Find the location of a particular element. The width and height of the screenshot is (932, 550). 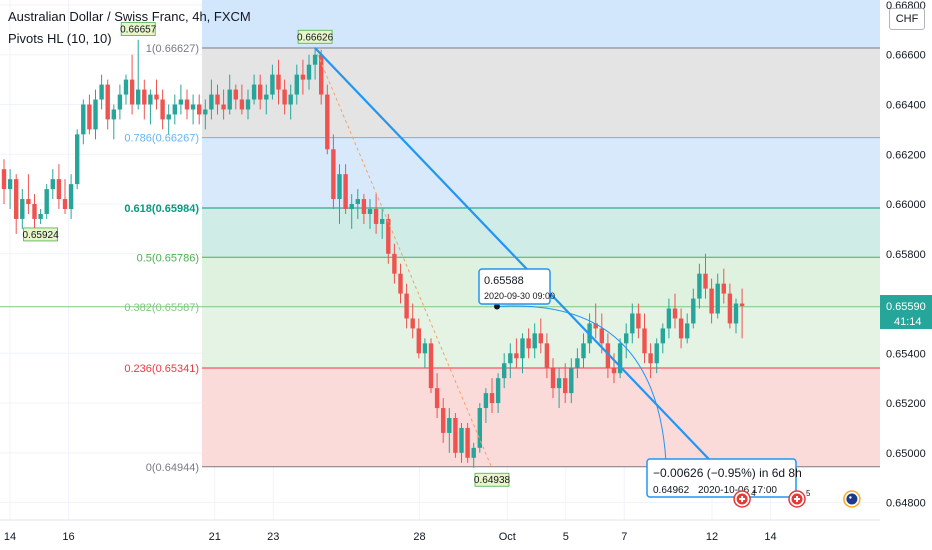

last-price-badge is located at coordinates (906, 312).